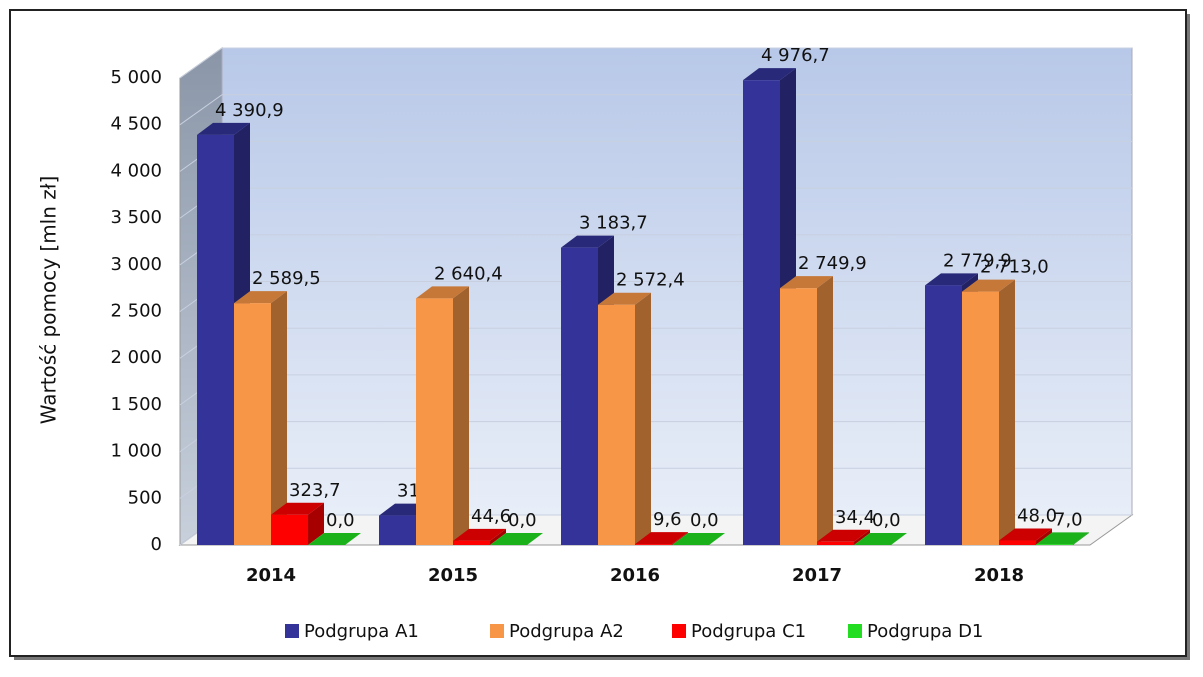 This screenshot has width=1203, height=677. What do you see at coordinates (136, 264) in the screenshot?
I see `y-tick-label: 3 000` at bounding box center [136, 264].